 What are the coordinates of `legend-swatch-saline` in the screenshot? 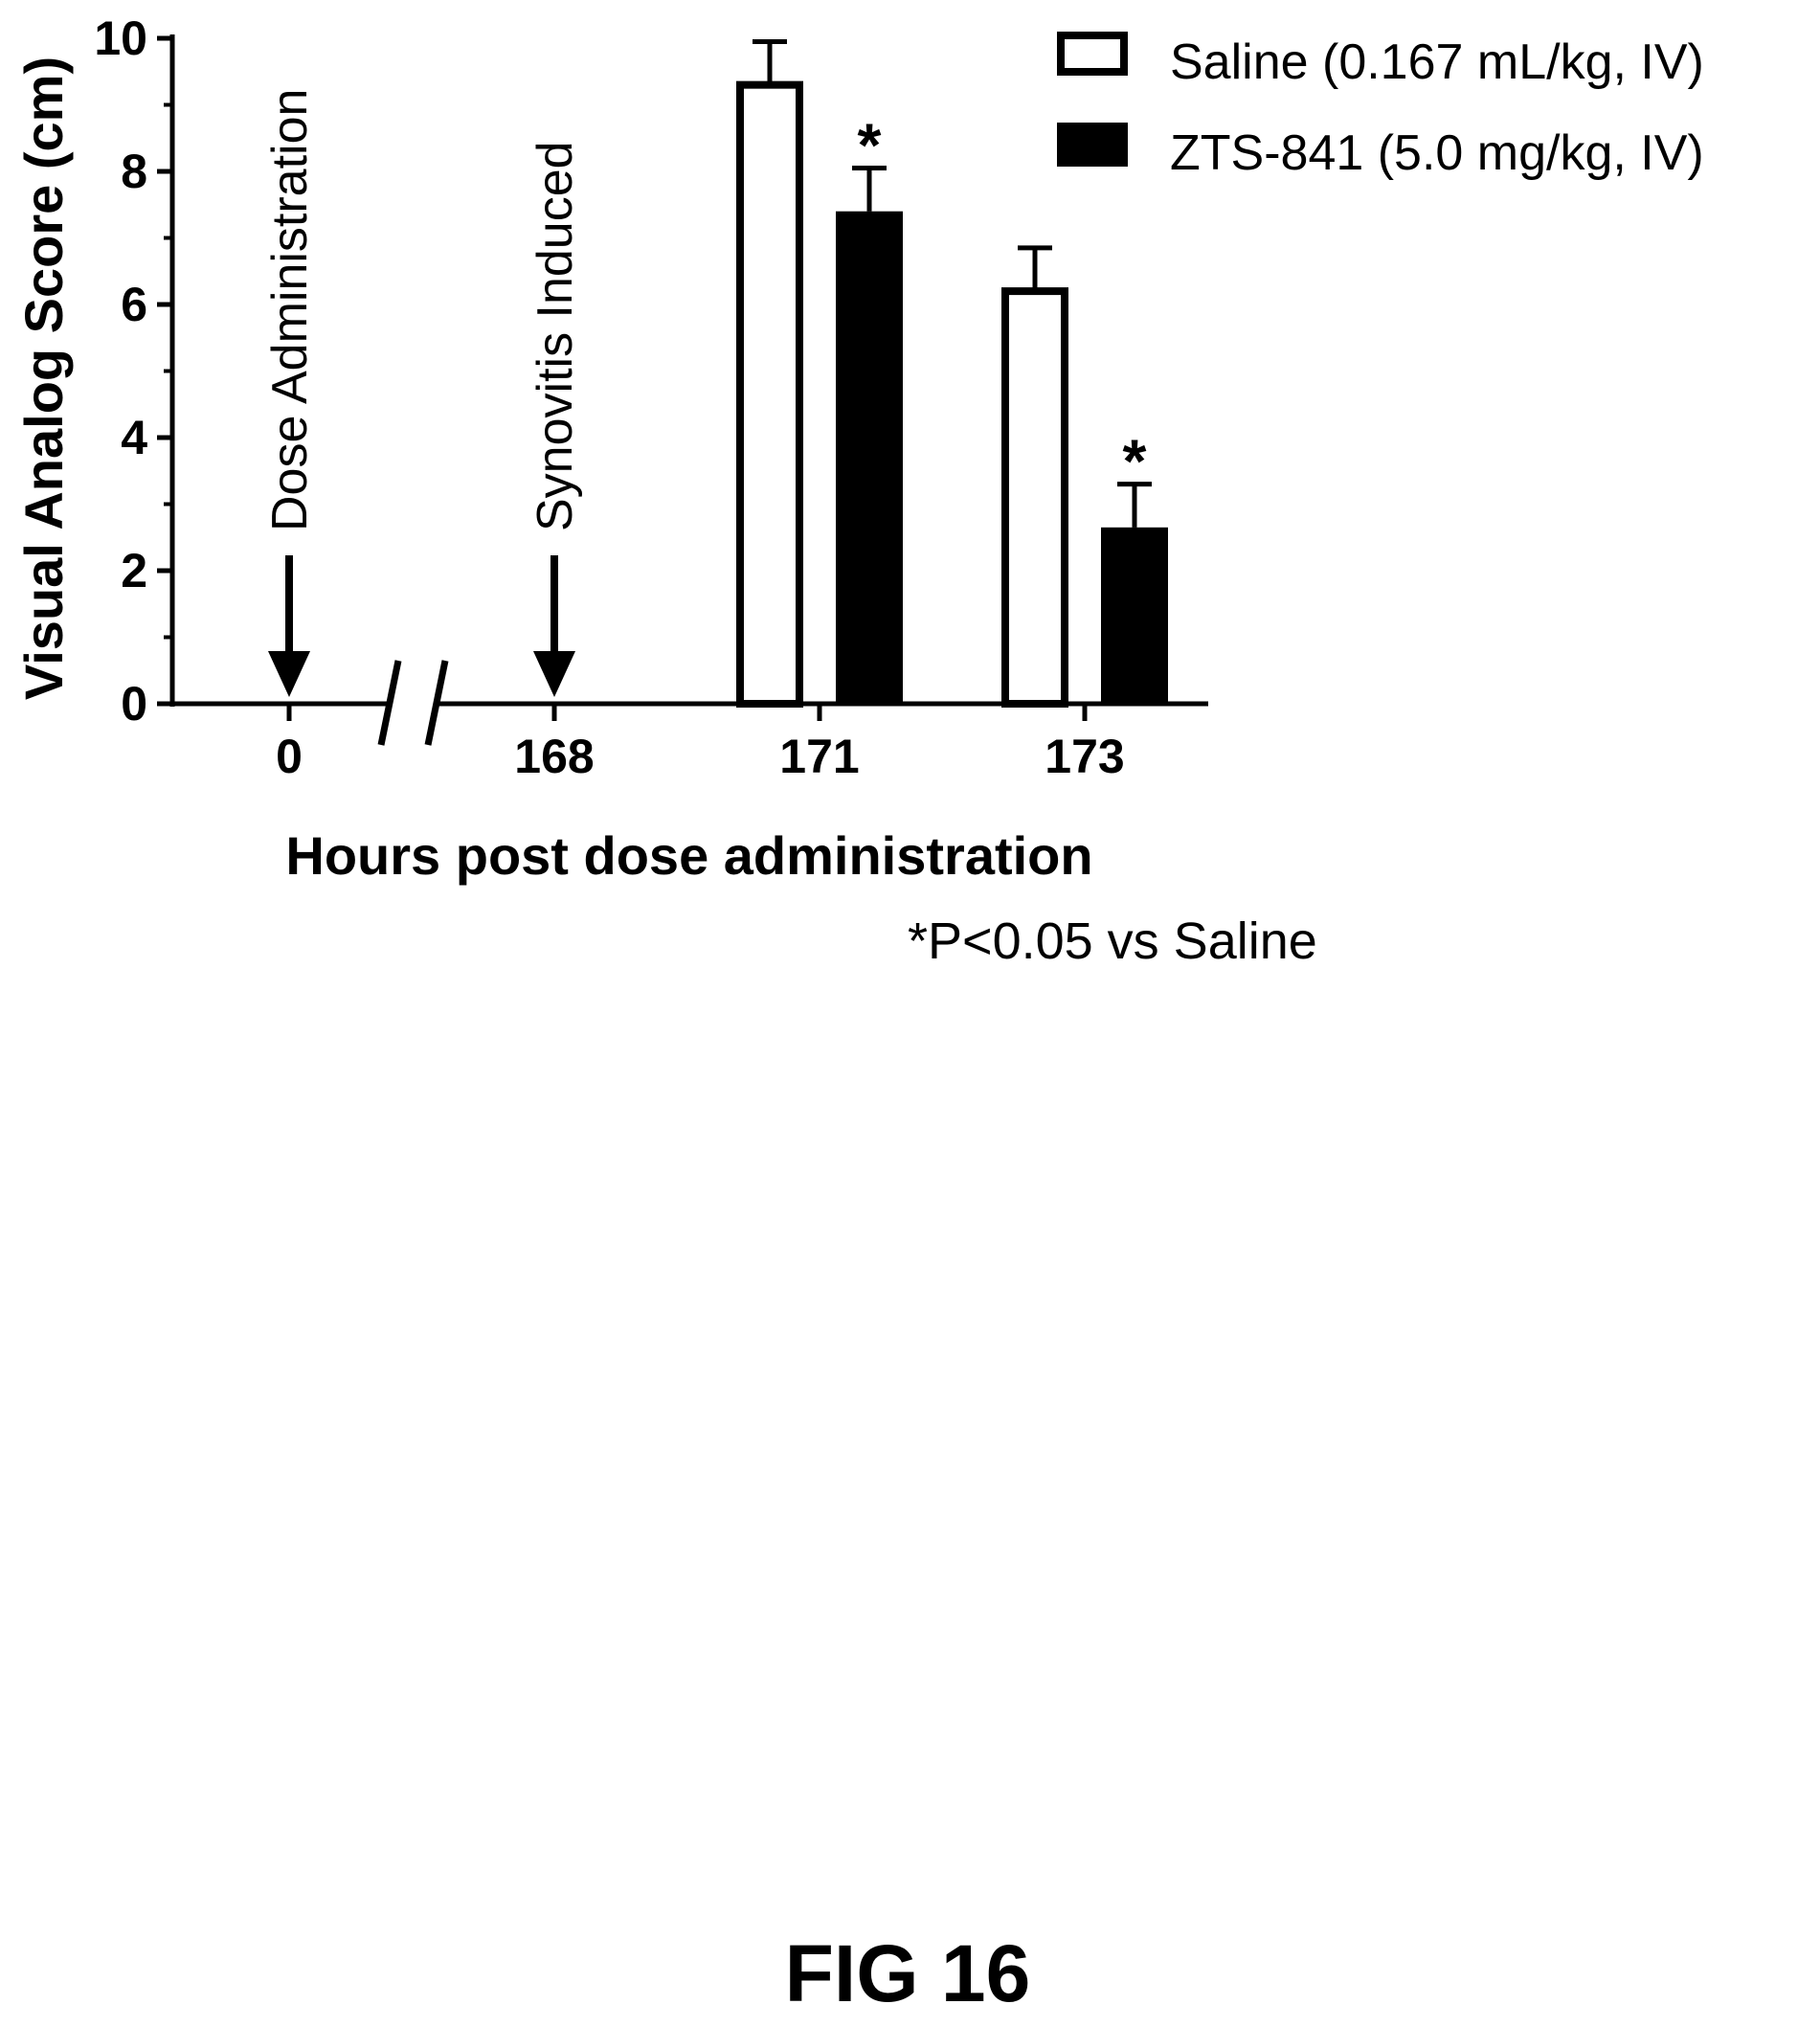 It's located at (1092, 54).